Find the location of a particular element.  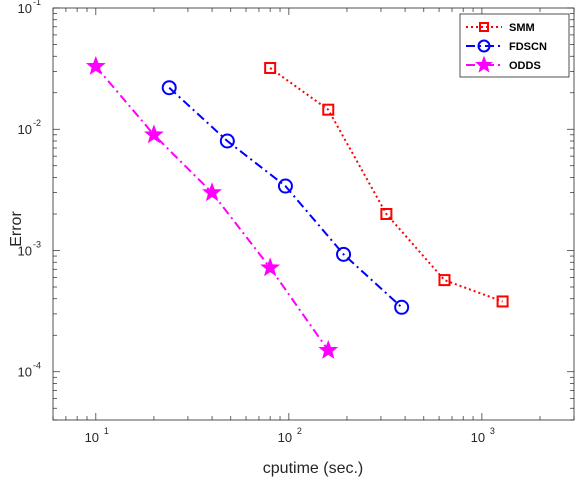

x-tick-label-exponent: 2 is located at coordinates (299, 431).